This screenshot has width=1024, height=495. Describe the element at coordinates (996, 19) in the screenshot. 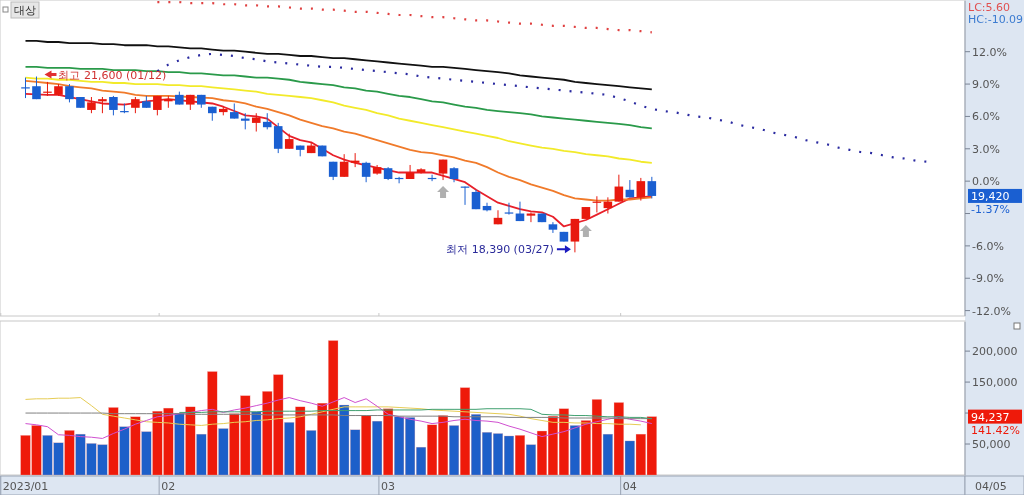

I see `text: HC:-10.09` at that location.